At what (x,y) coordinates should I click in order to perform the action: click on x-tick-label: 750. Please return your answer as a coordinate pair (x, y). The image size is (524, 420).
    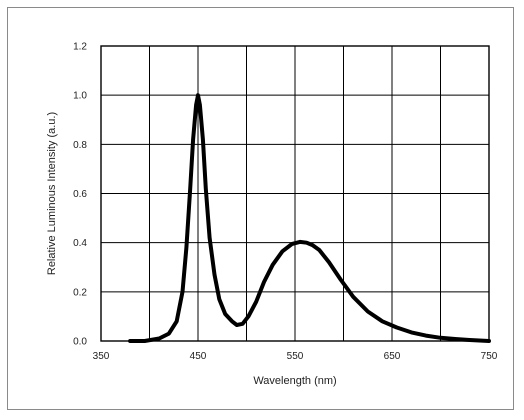
    Looking at the image, I should click on (489, 356).